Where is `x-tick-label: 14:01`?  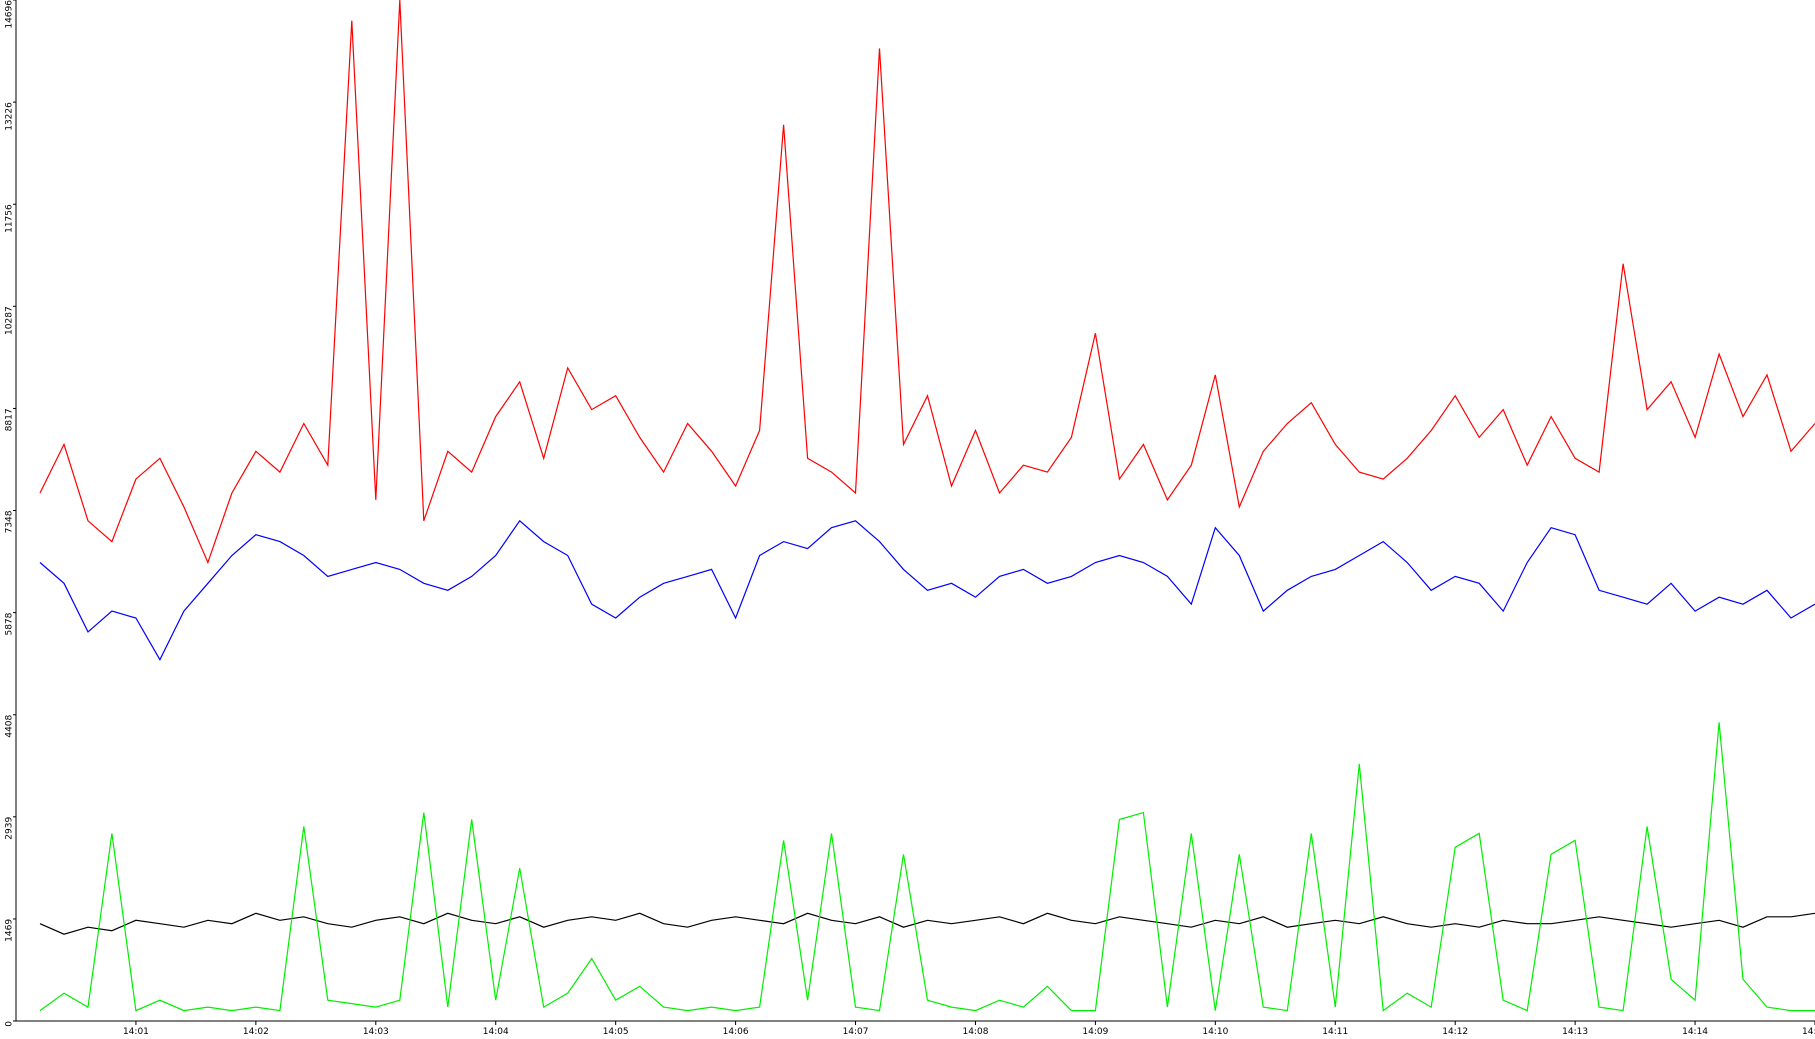
x-tick-label: 14:01 is located at coordinates (136, 1032).